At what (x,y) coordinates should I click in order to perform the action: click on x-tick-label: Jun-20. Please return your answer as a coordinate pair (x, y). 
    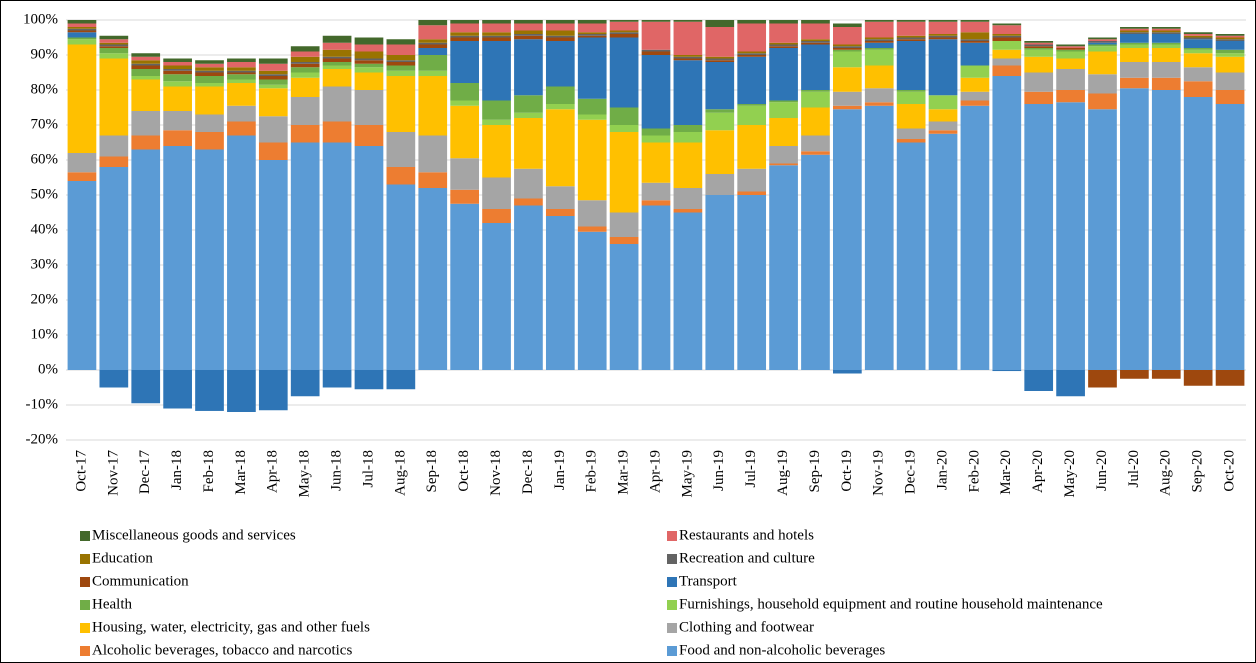
    Looking at the image, I should click on (1102, 470).